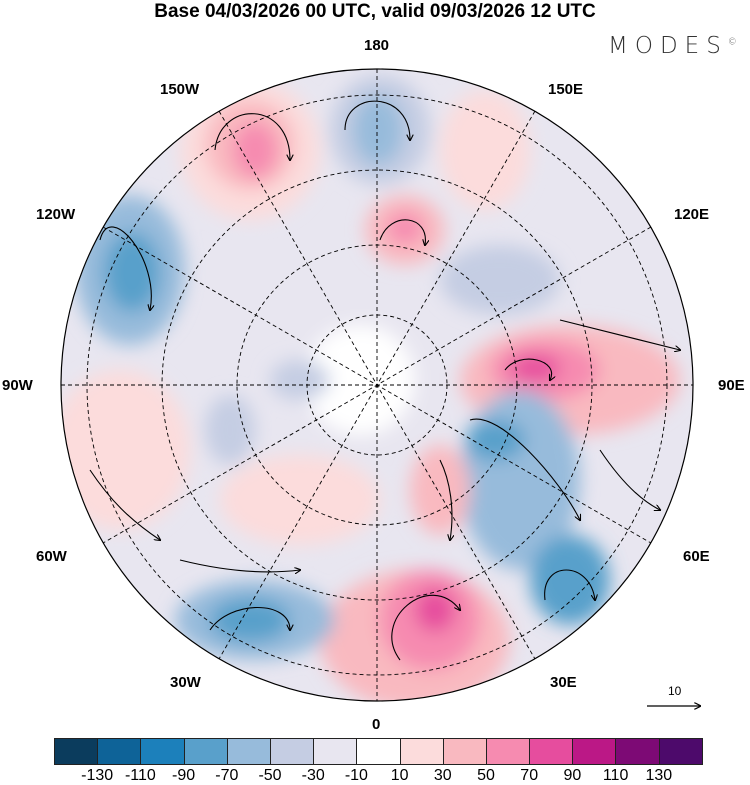 The width and height of the screenshot is (750, 785). What do you see at coordinates (692, 214) in the screenshot?
I see `lon-label-120e: 120E` at bounding box center [692, 214].